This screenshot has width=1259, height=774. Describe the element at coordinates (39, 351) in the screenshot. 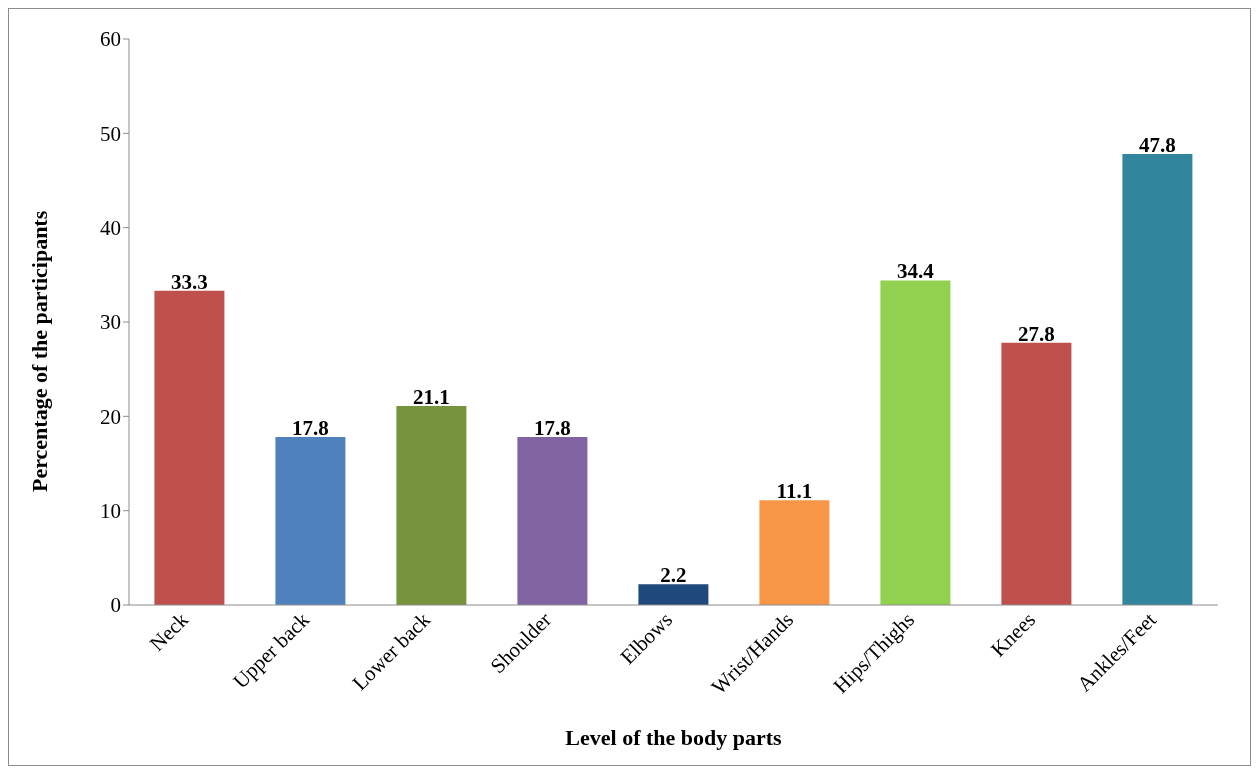

I see `y-axis-title: Percentage of the participants` at that location.